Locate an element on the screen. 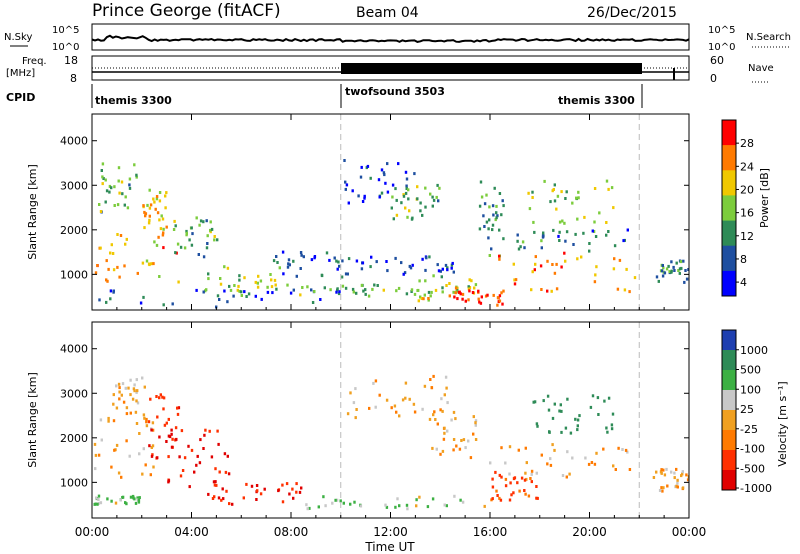  power-ylabel: Slant Range [km] is located at coordinates (32, 212).